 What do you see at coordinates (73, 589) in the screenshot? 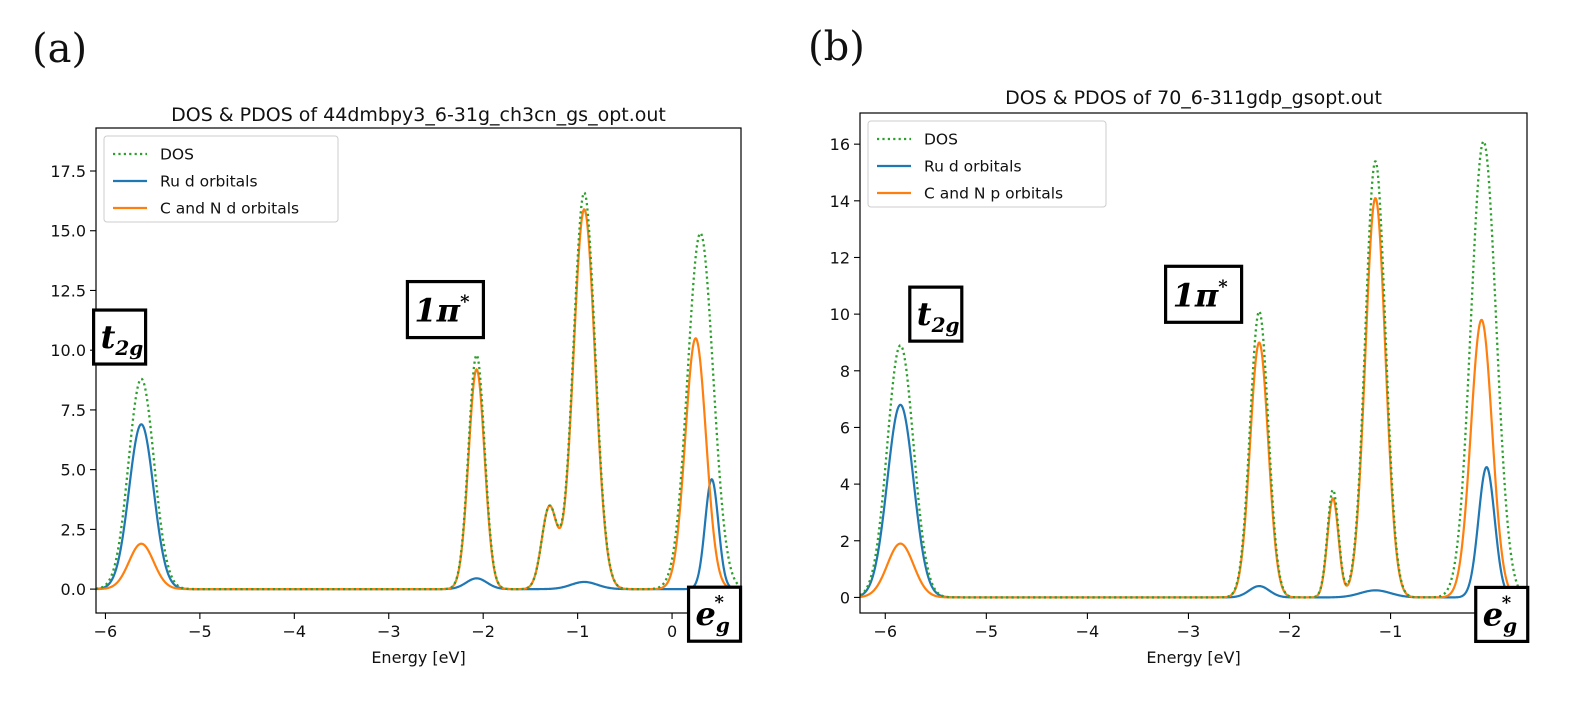
I see `y-tick-label: 0.0` at bounding box center [73, 589].